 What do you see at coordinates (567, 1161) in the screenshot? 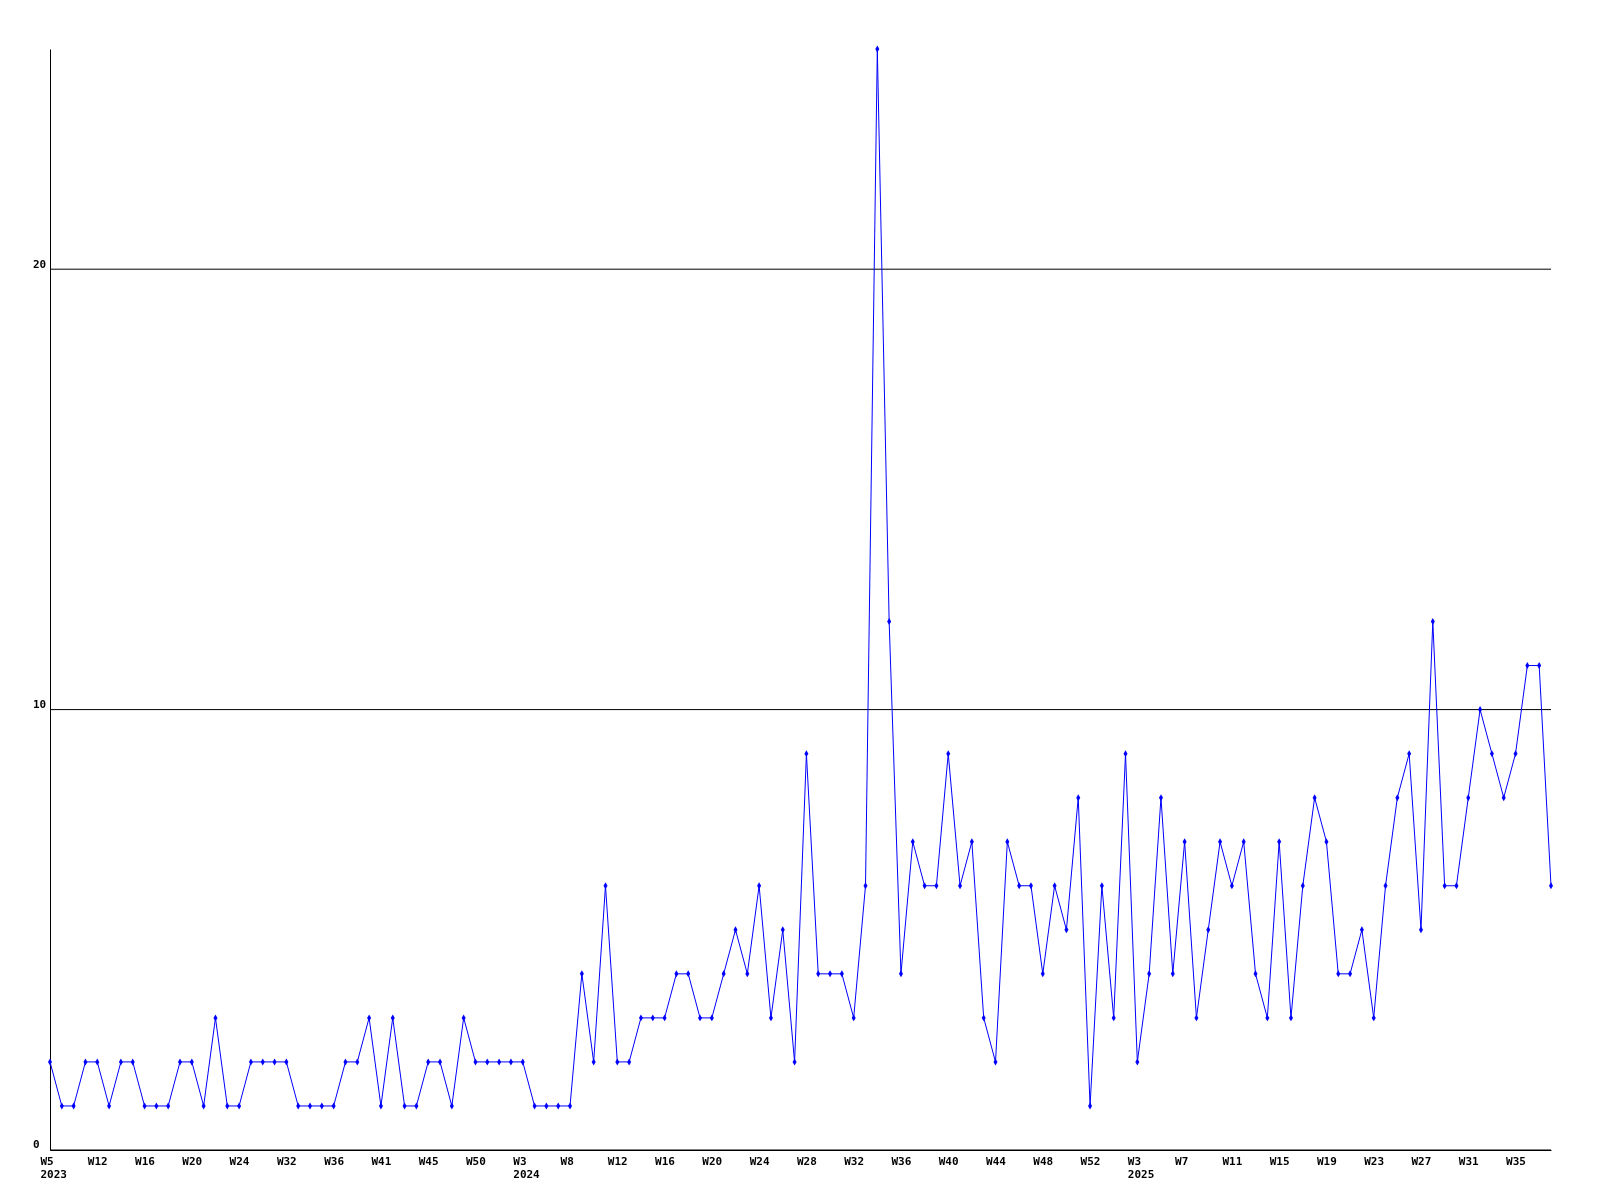
I see `x-tick-label: W8` at bounding box center [567, 1161].